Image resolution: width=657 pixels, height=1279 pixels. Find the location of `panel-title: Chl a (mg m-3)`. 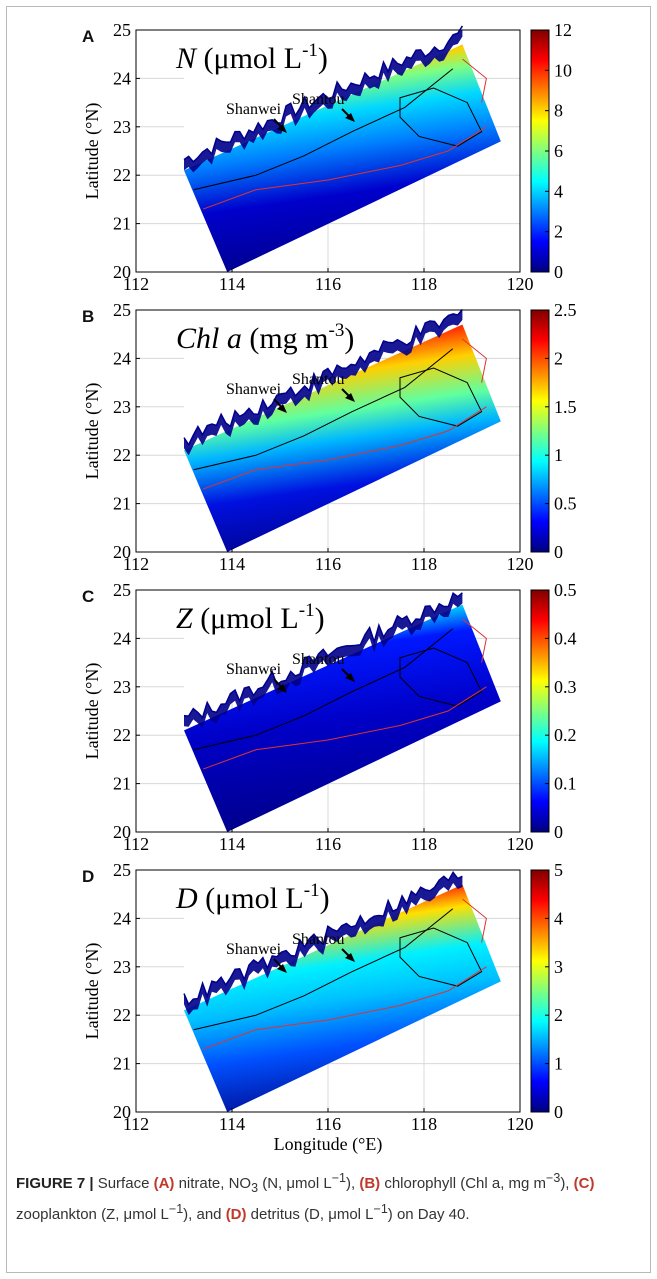

panel-title: Chl a (mg m-3) is located at coordinates (265, 337).